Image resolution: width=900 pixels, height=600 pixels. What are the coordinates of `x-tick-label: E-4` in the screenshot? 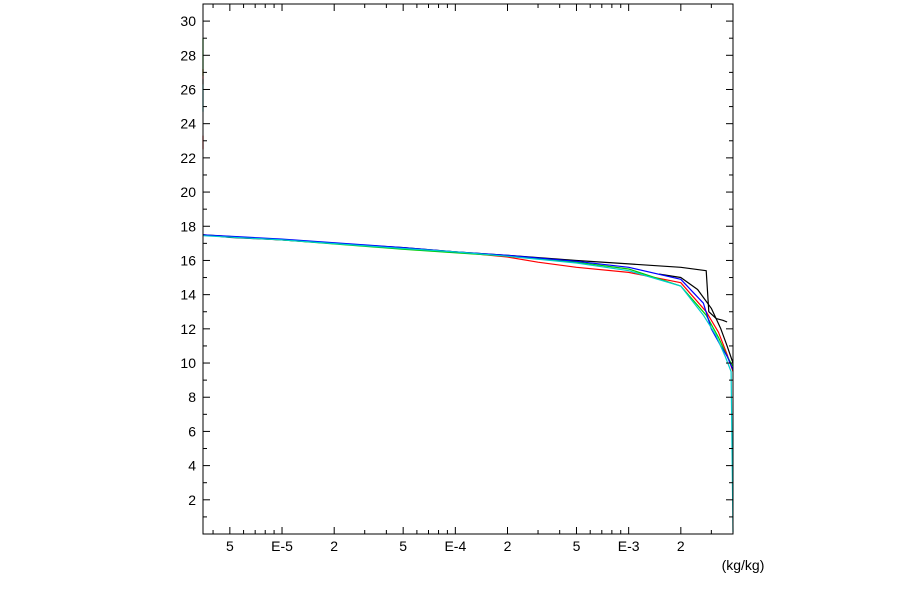 It's located at (455, 546).